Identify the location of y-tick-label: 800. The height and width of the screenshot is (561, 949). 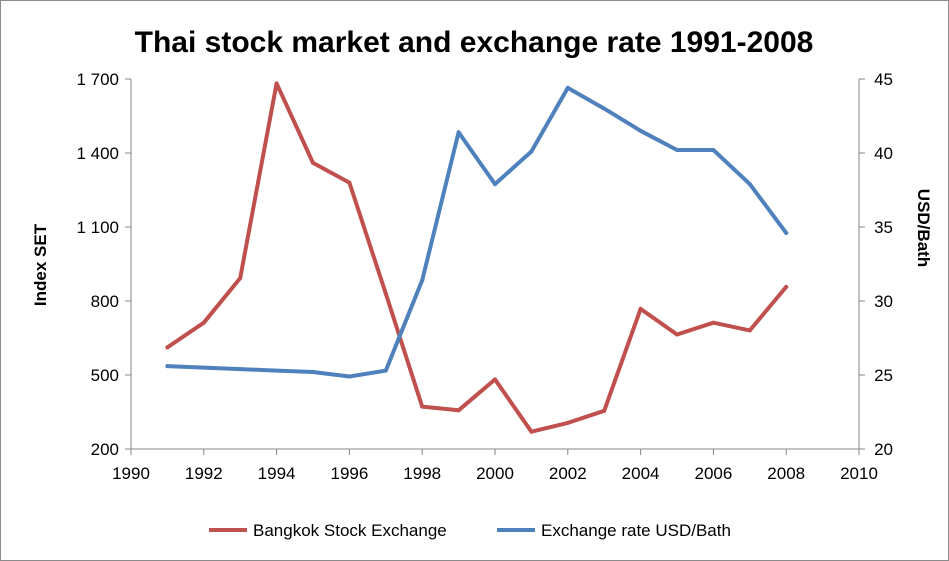
(105, 301).